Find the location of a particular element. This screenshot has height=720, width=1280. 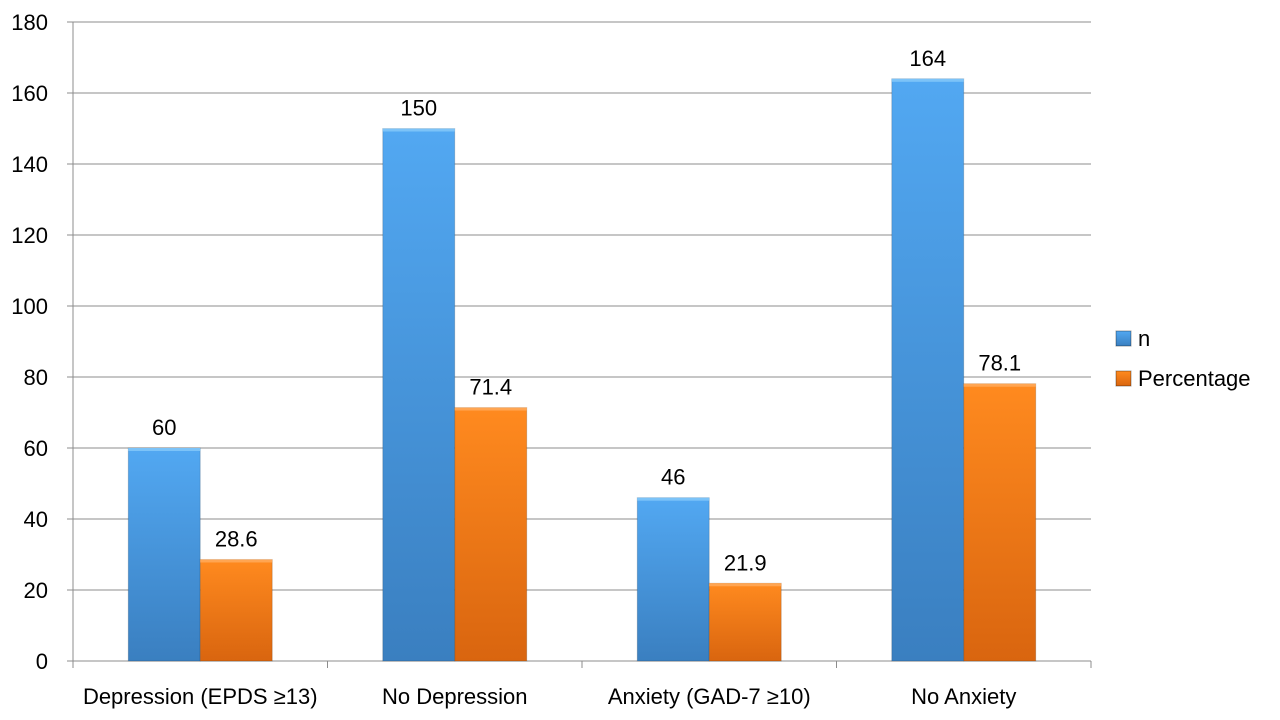

y-tick-label: 120 is located at coordinates (29, 235).